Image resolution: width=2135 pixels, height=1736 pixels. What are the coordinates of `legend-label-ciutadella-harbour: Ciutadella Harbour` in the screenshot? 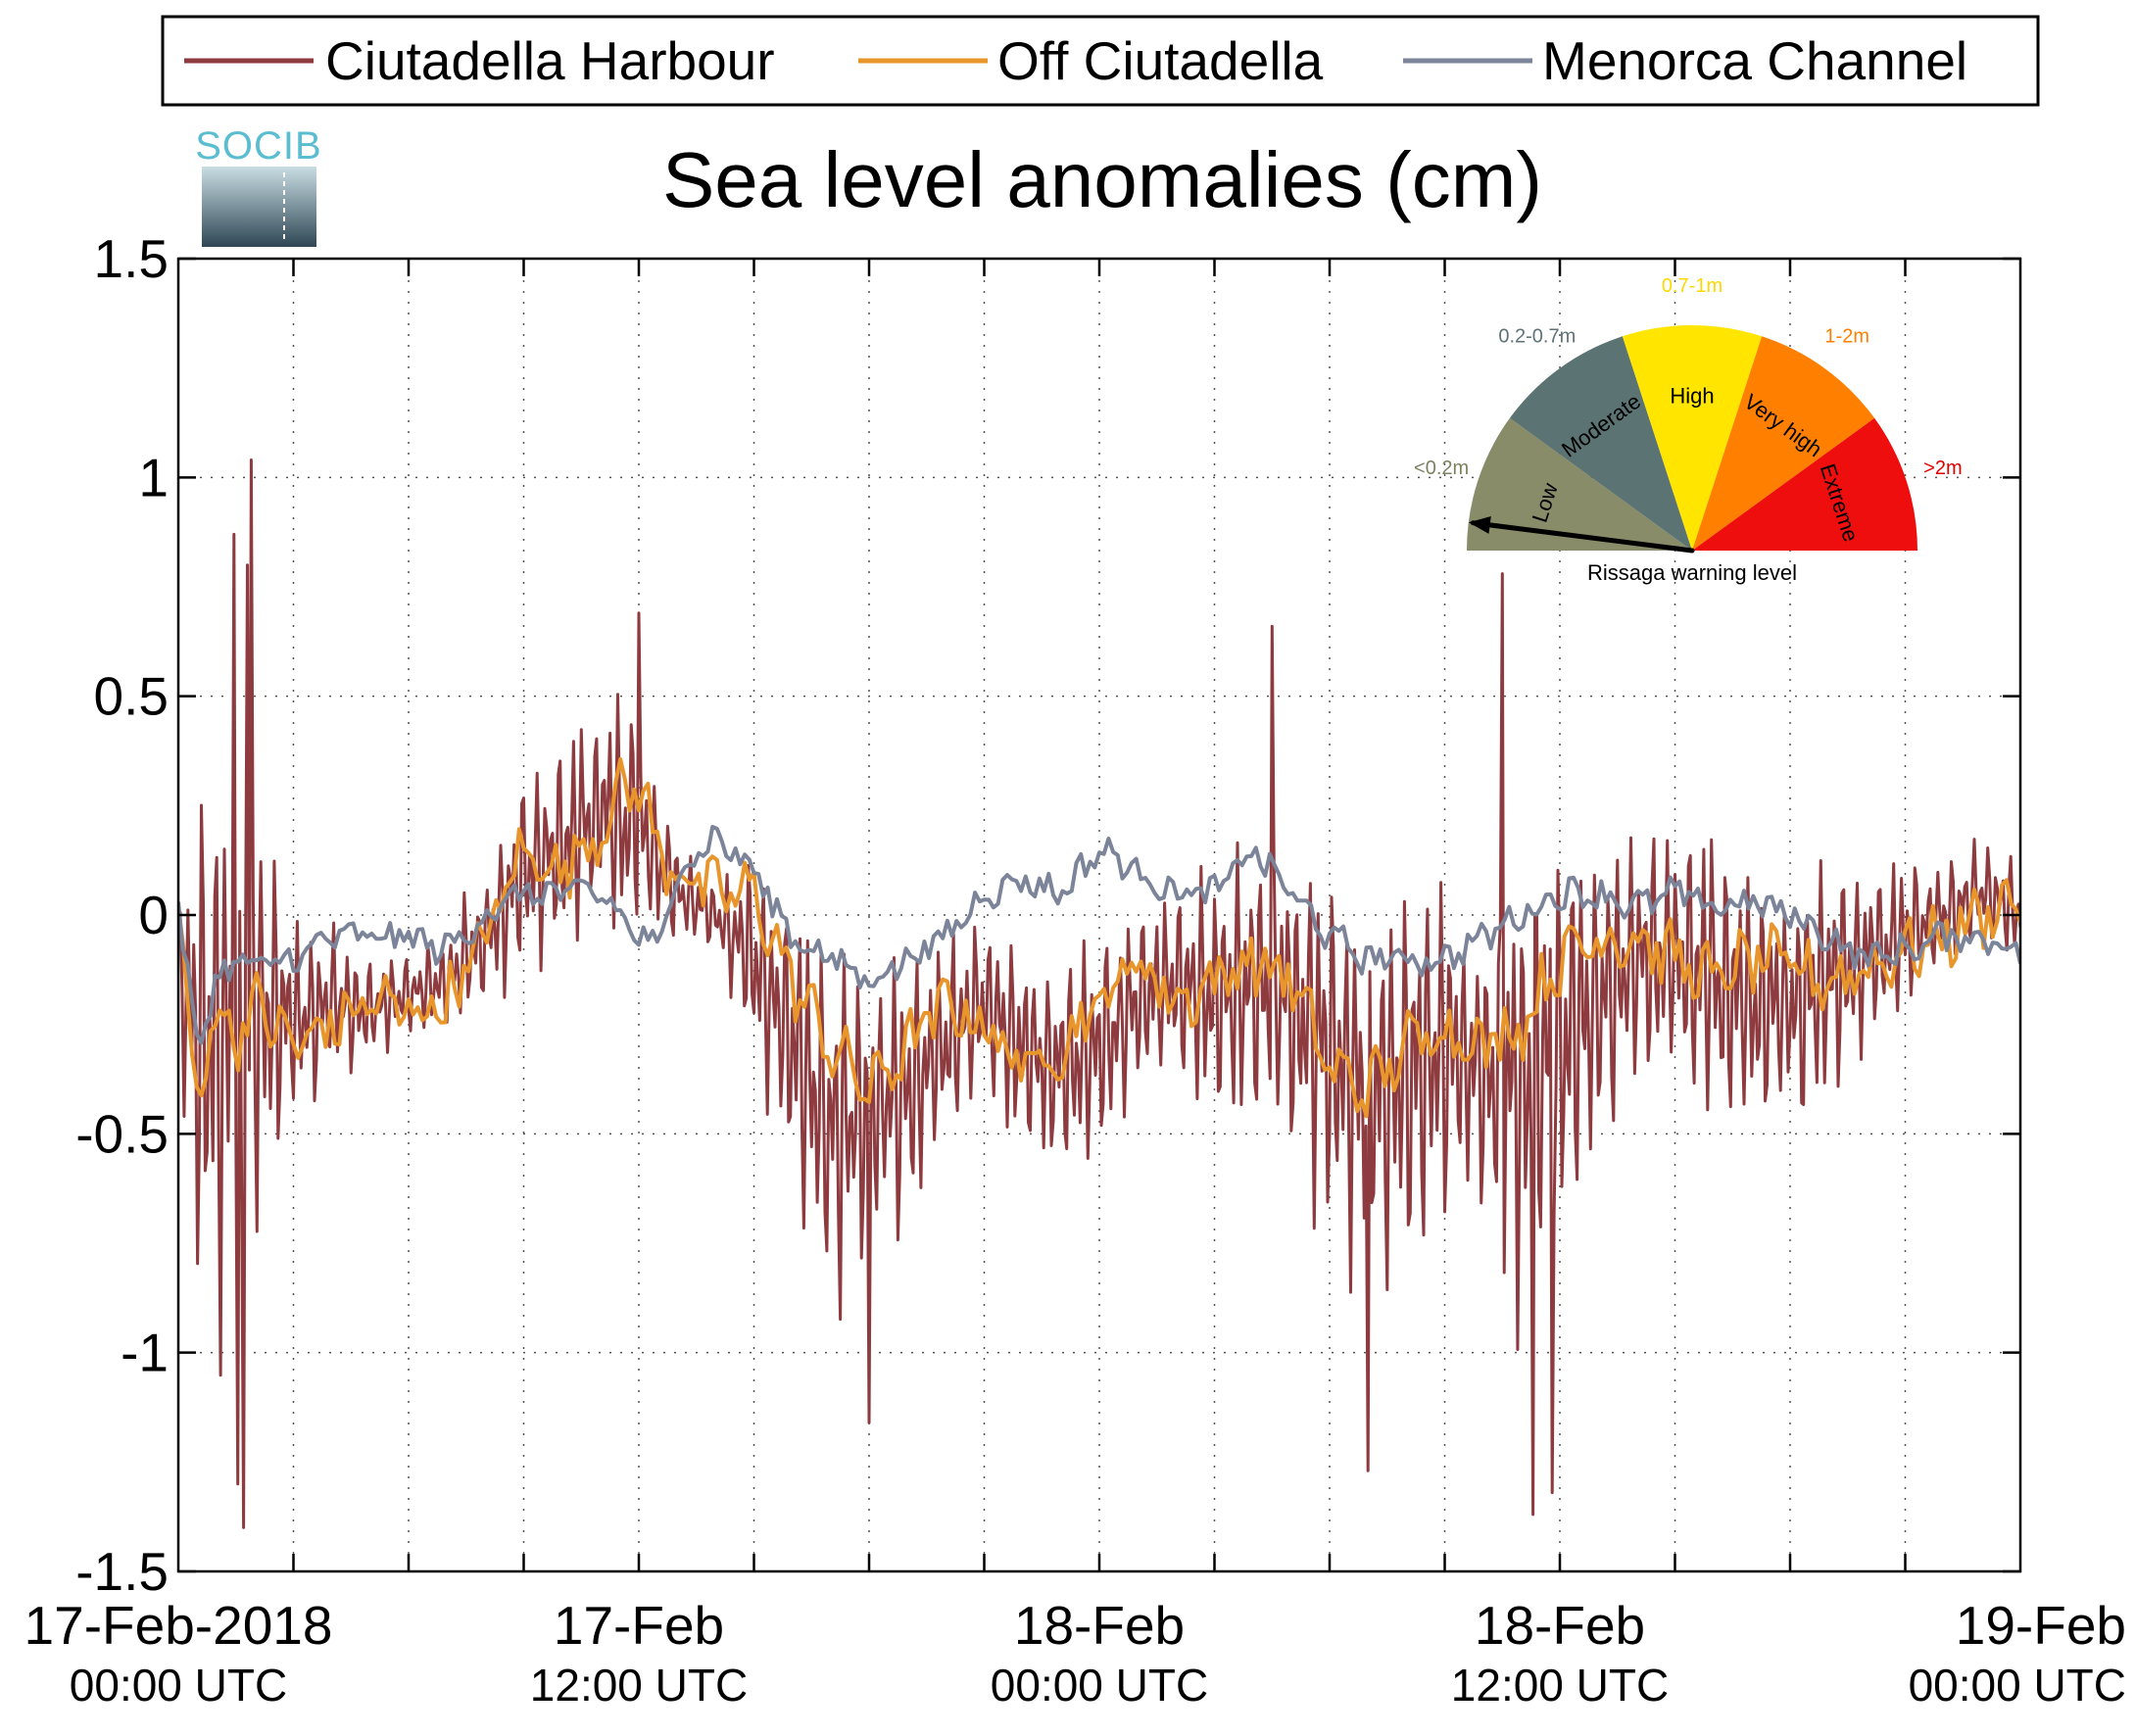 It's located at (550, 61).